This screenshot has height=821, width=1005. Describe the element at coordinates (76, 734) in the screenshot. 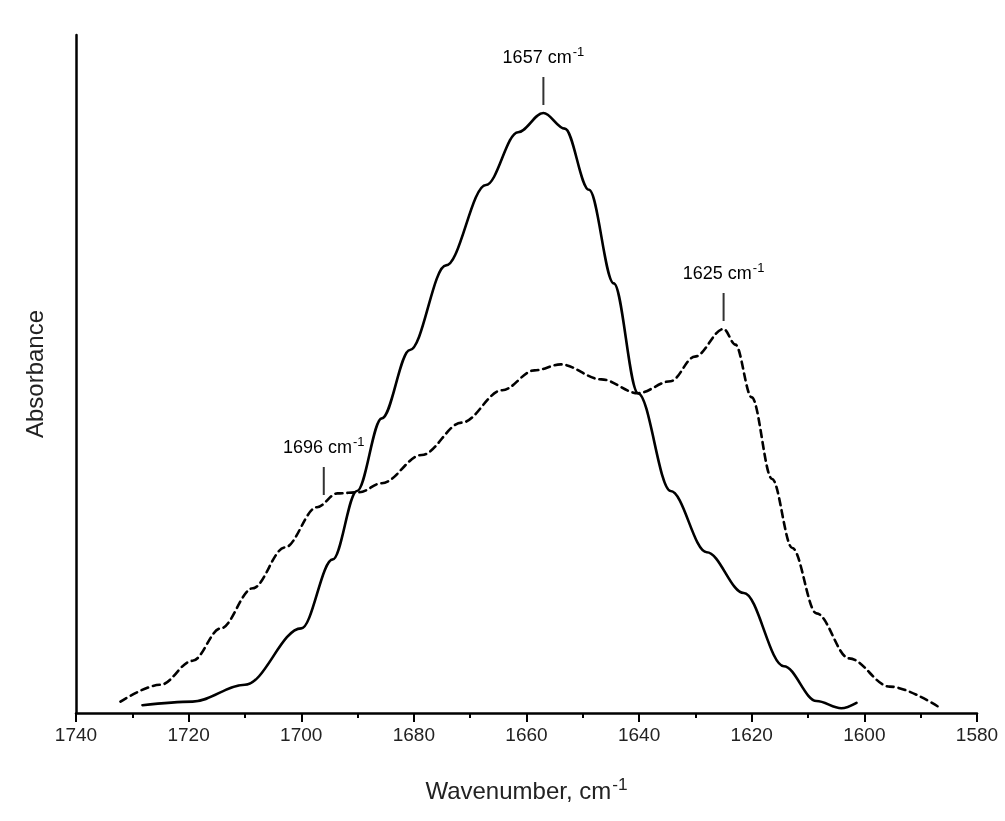

I see `x-tick-label: 1740` at that location.